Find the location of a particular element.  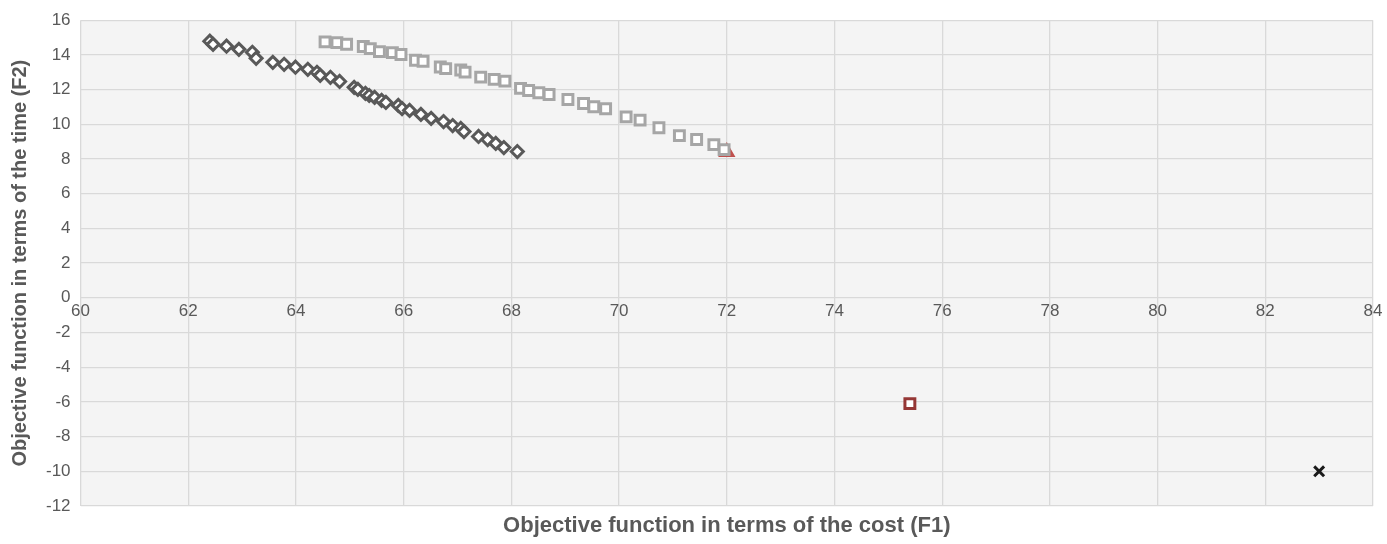

x-tick-label: 74 is located at coordinates (834, 310).